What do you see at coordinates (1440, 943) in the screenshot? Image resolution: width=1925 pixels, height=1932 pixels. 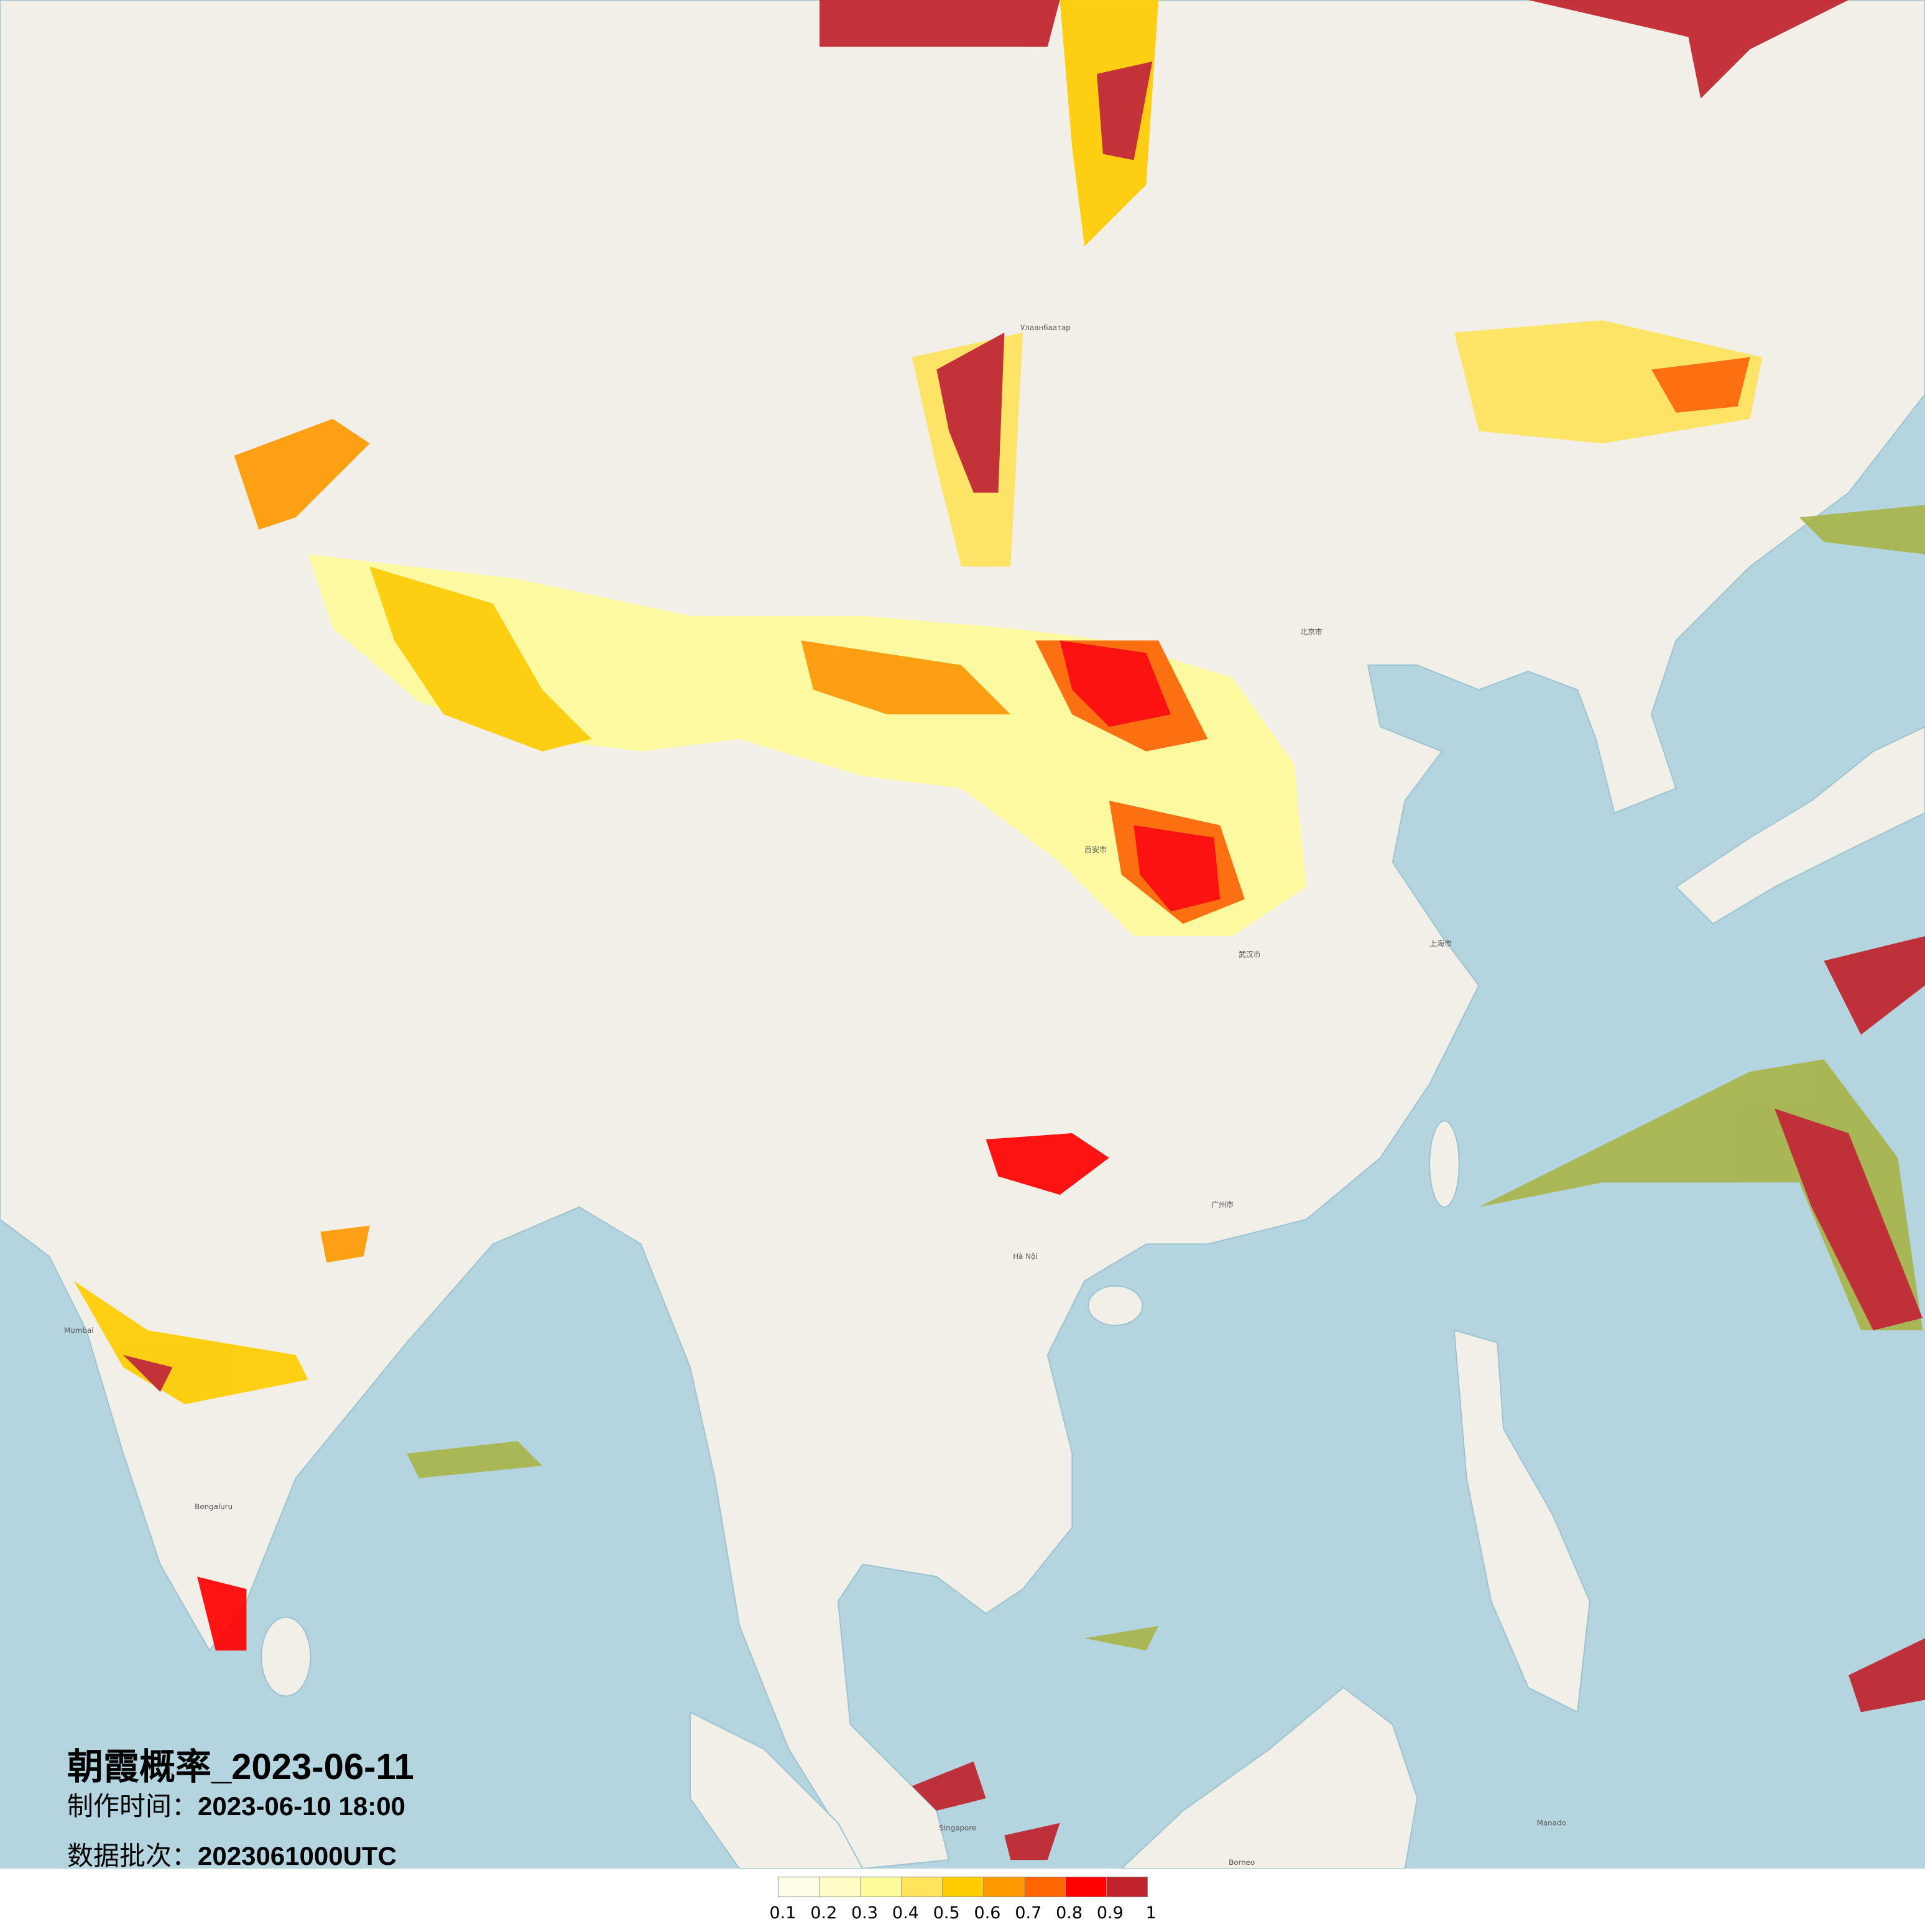 I see `svg-text: 上海市` at bounding box center [1440, 943].